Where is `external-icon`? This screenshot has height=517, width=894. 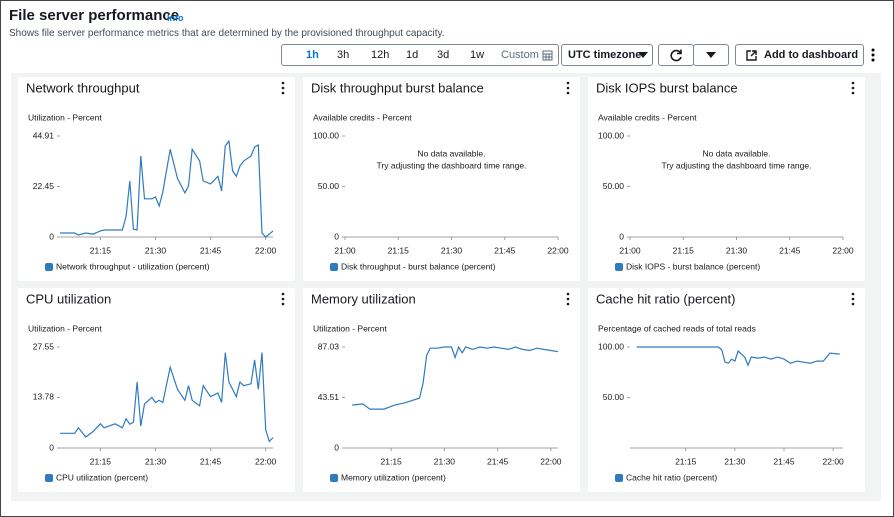
external-icon is located at coordinates (751, 55).